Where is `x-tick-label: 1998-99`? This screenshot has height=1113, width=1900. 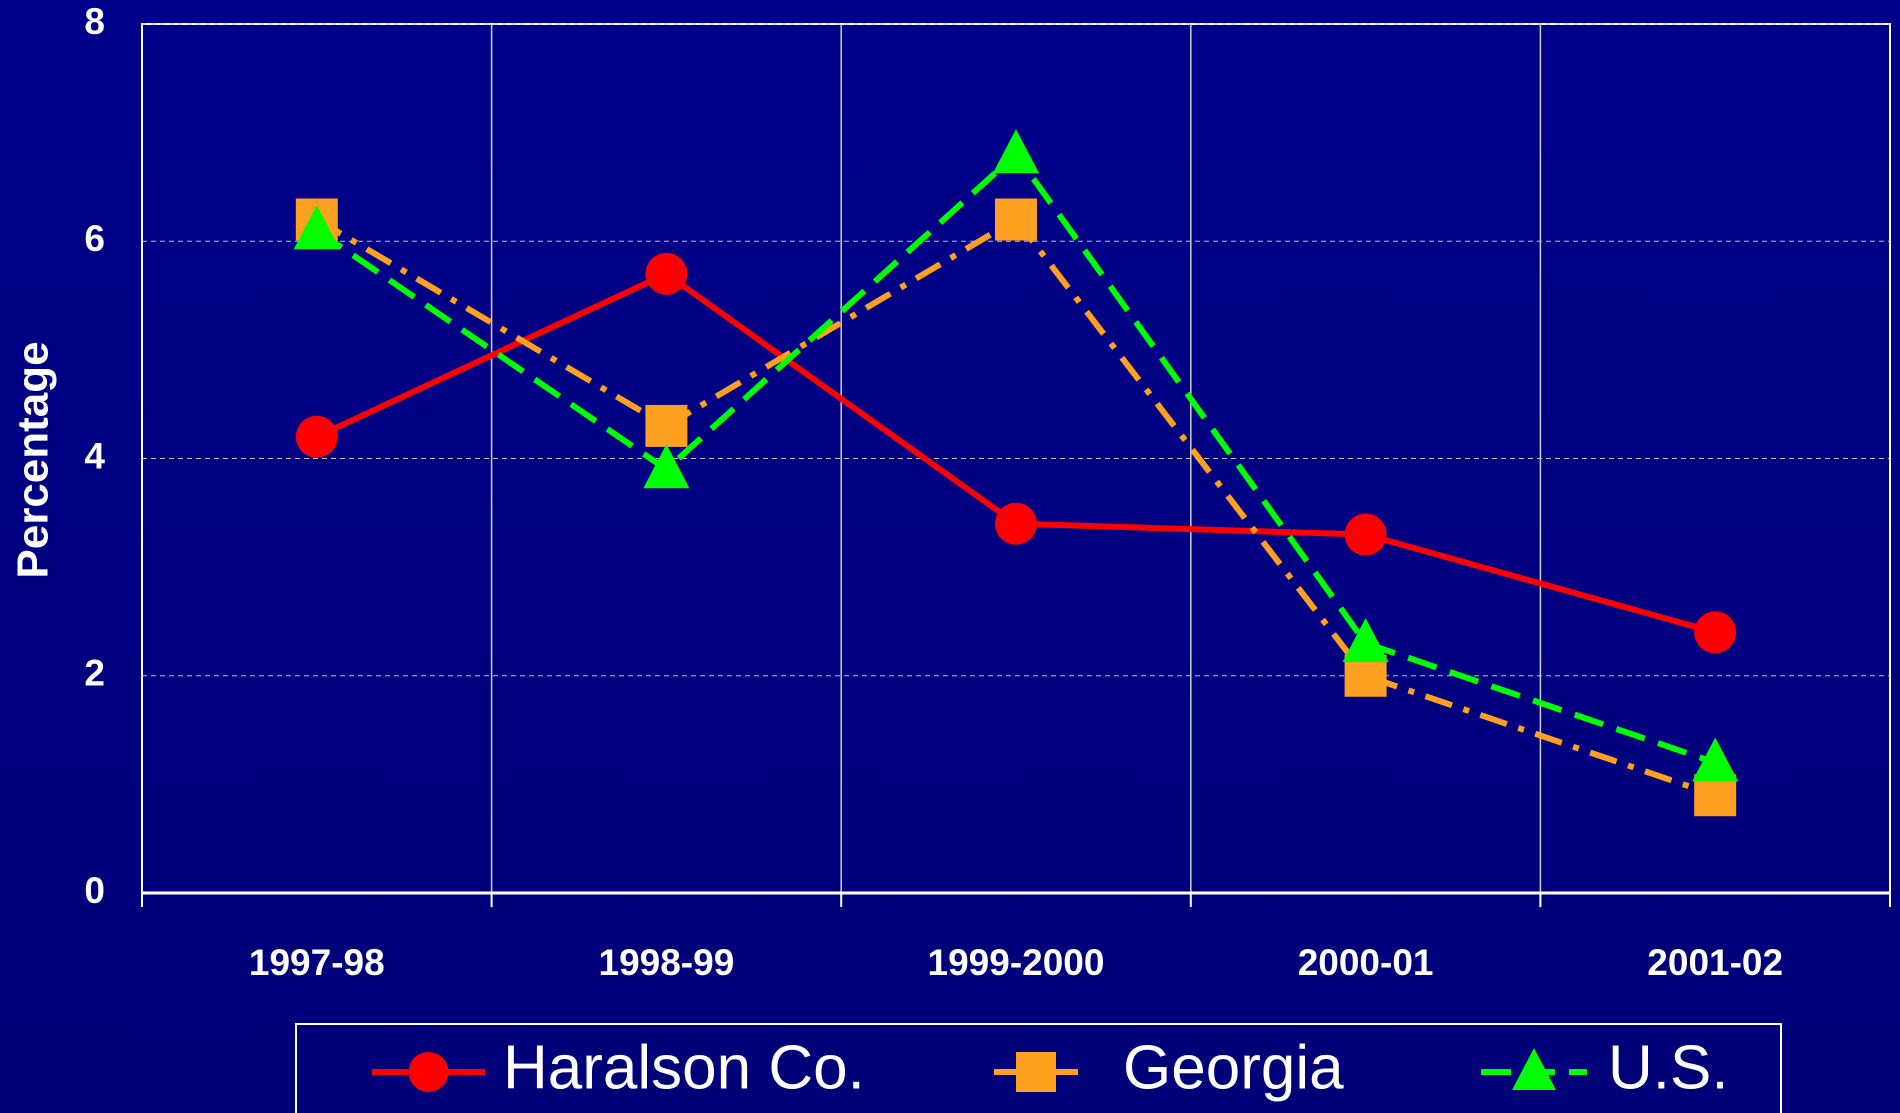
x-tick-label: 1998-99 is located at coordinates (667, 962).